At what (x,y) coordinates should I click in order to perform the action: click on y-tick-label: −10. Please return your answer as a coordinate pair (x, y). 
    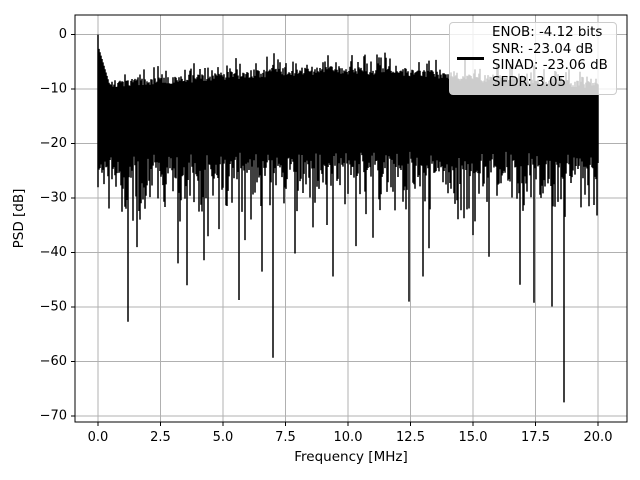
    Looking at the image, I should click on (53, 89).